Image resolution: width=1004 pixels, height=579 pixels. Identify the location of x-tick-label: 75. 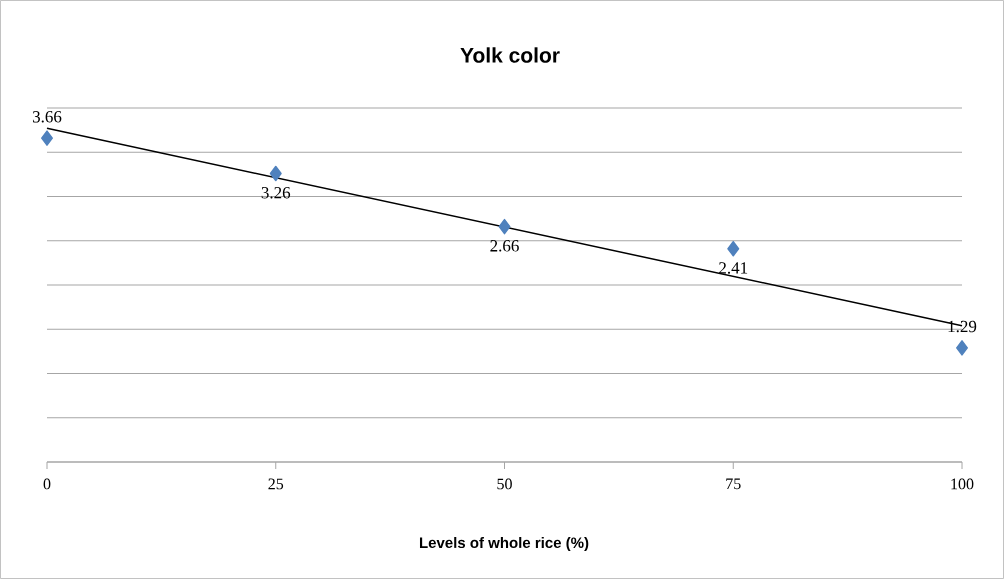
(733, 484).